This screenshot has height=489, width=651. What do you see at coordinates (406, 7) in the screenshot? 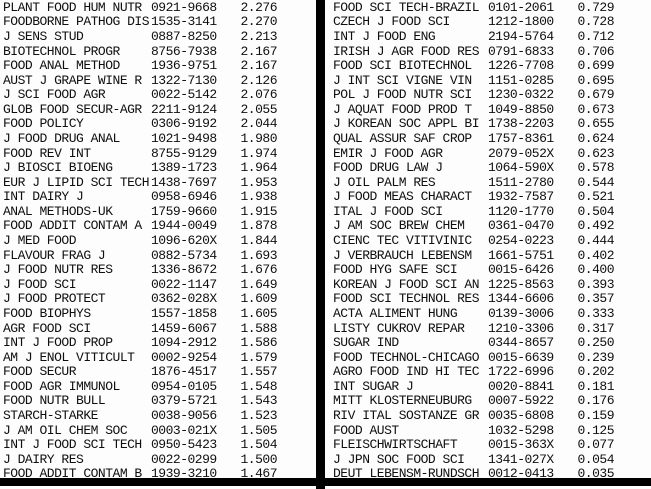
I see `journal-name: FOOD SCI TECH-BRAZIL` at bounding box center [406, 7].